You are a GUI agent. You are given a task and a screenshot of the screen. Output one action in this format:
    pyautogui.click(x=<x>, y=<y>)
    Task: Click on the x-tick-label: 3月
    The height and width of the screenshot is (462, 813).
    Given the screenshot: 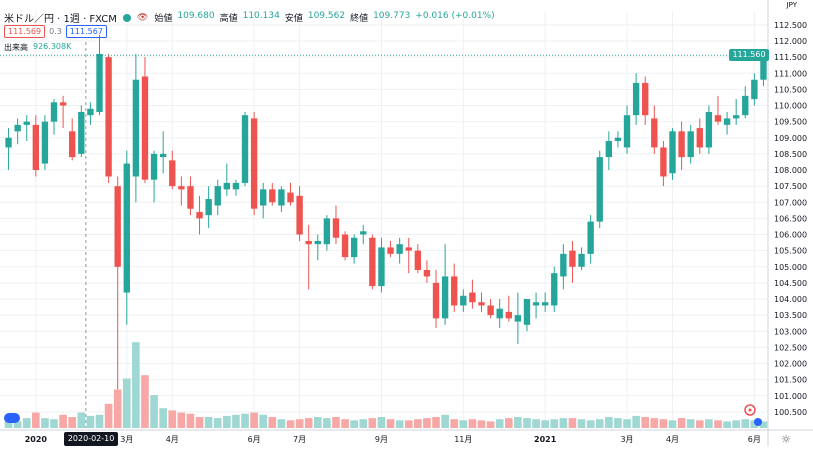 What is the action you would take?
    pyautogui.click(x=126, y=439)
    